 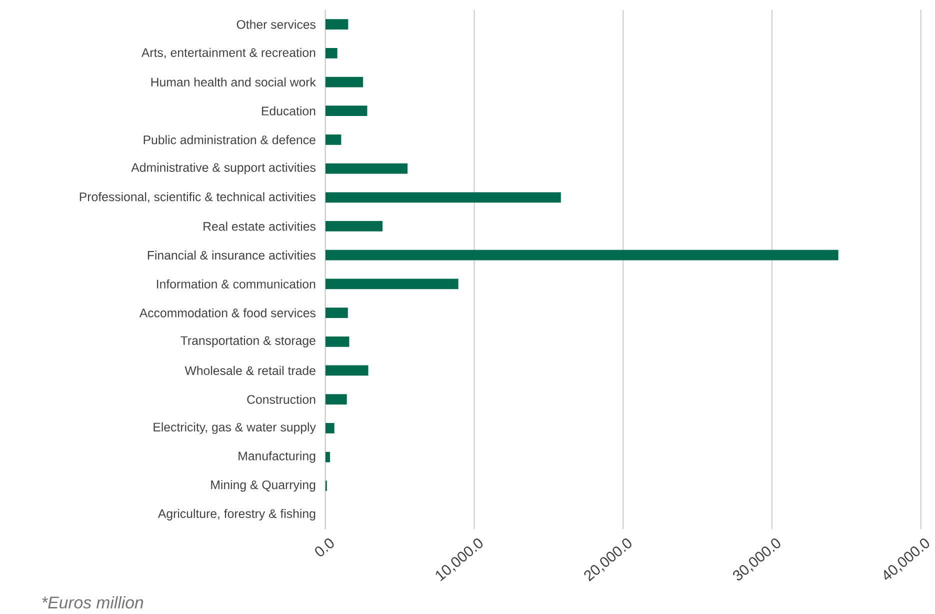 I want to click on text: *Euros million, so click(x=93, y=602).